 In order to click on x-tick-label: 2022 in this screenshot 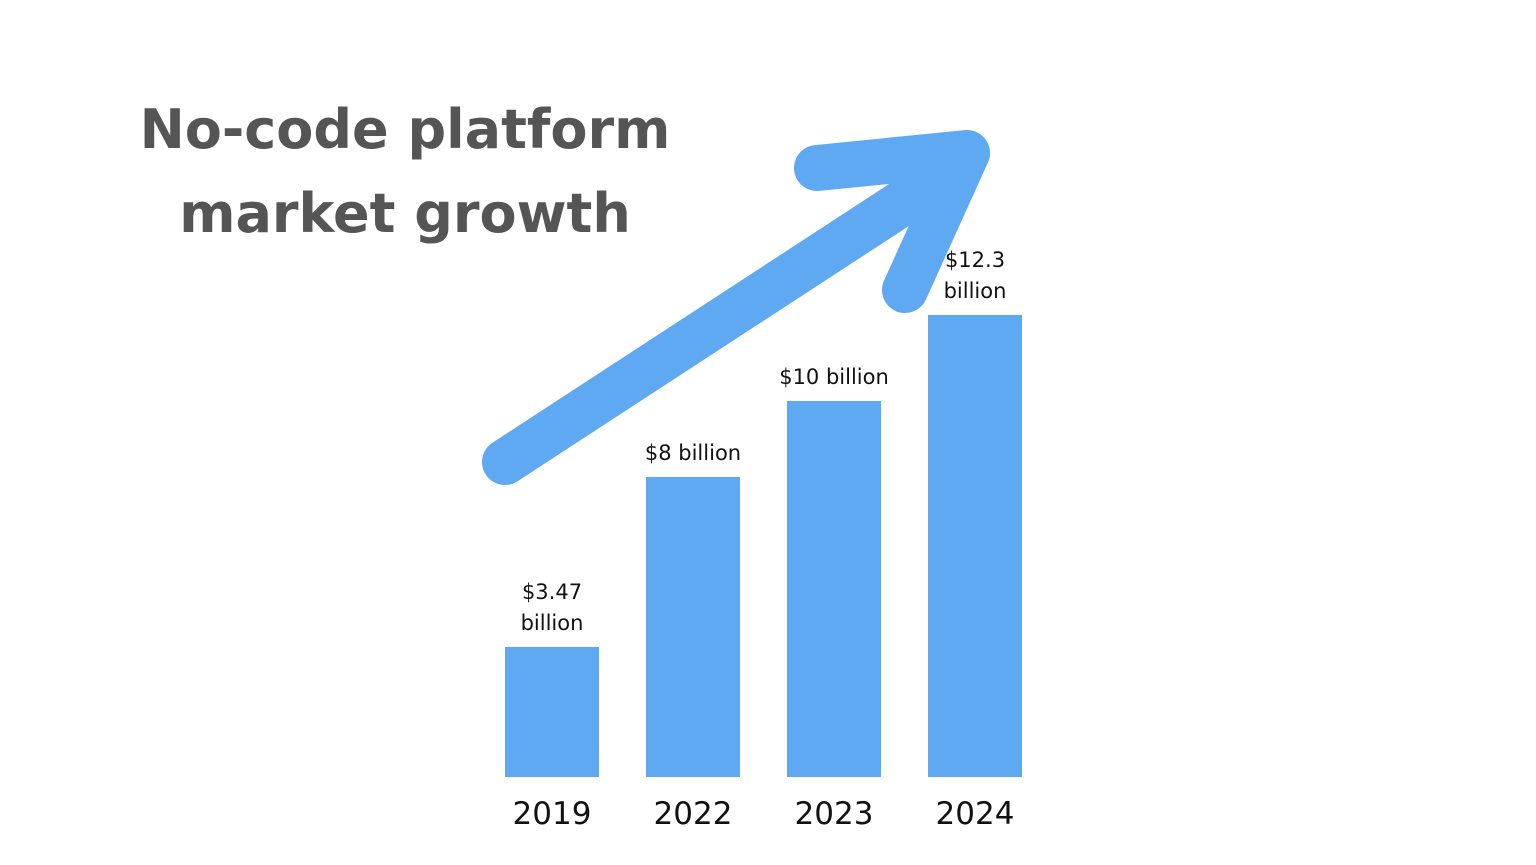, I will do `click(693, 814)`.